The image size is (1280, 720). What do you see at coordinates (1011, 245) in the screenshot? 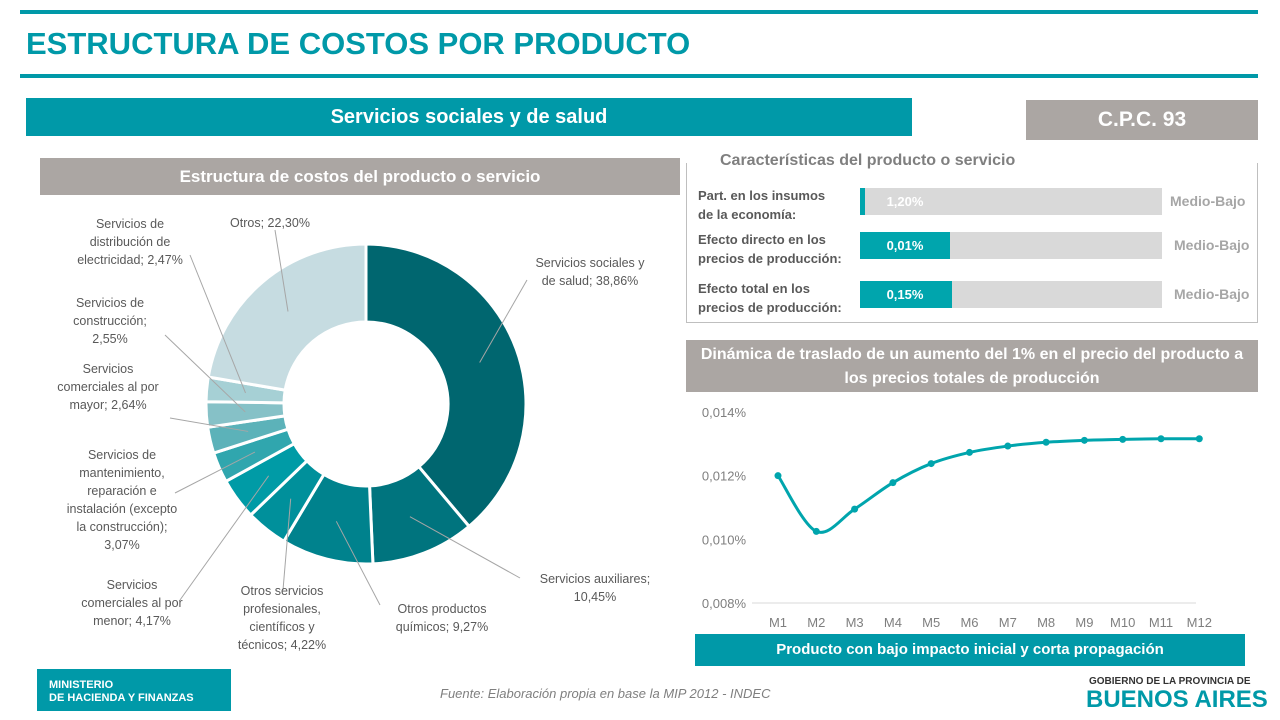
I see `characteristic-bar: 0,01%` at bounding box center [1011, 245].